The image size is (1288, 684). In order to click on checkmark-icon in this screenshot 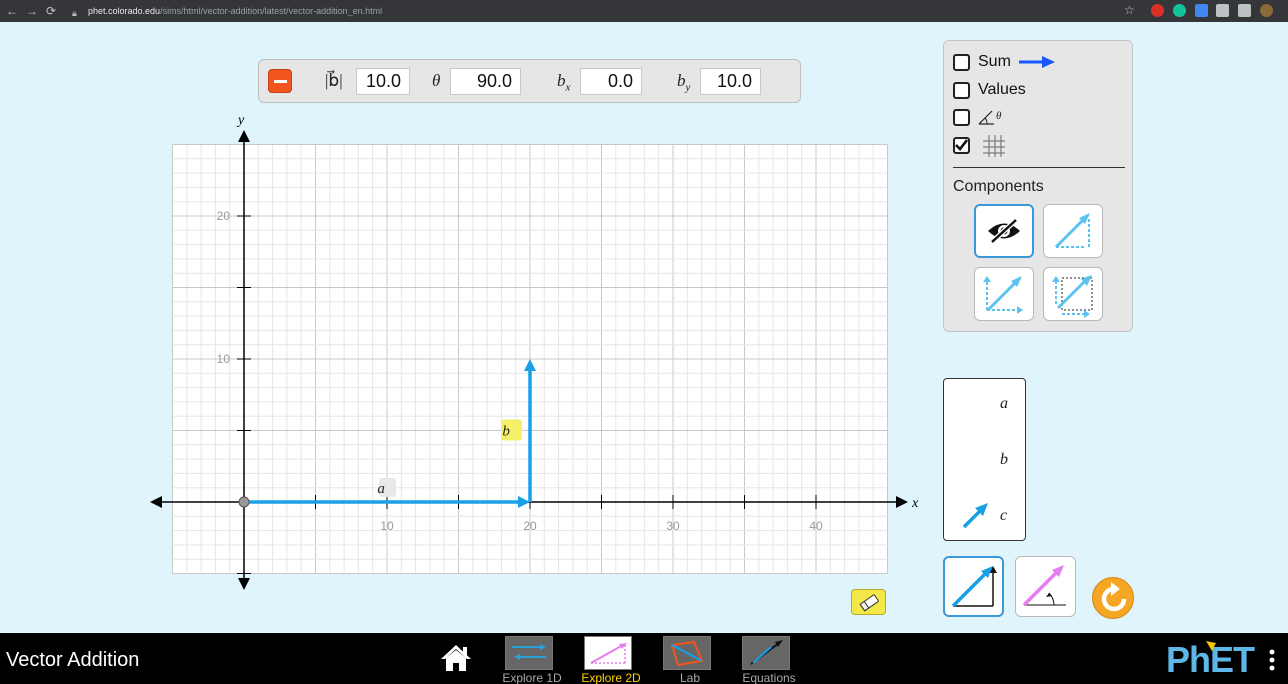, I will do `click(961, 145)`.